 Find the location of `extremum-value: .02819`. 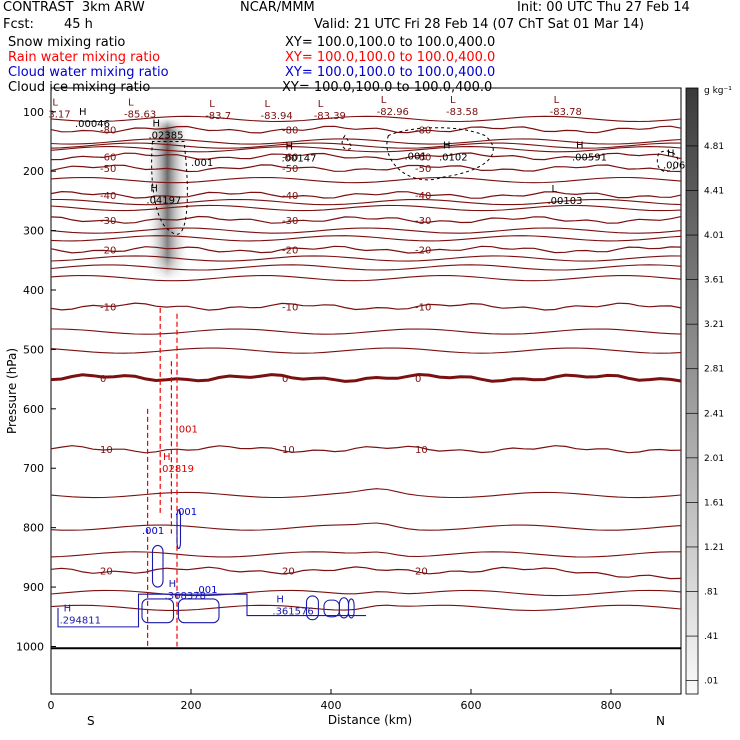

extremum-value: .02819 is located at coordinates (176, 469).